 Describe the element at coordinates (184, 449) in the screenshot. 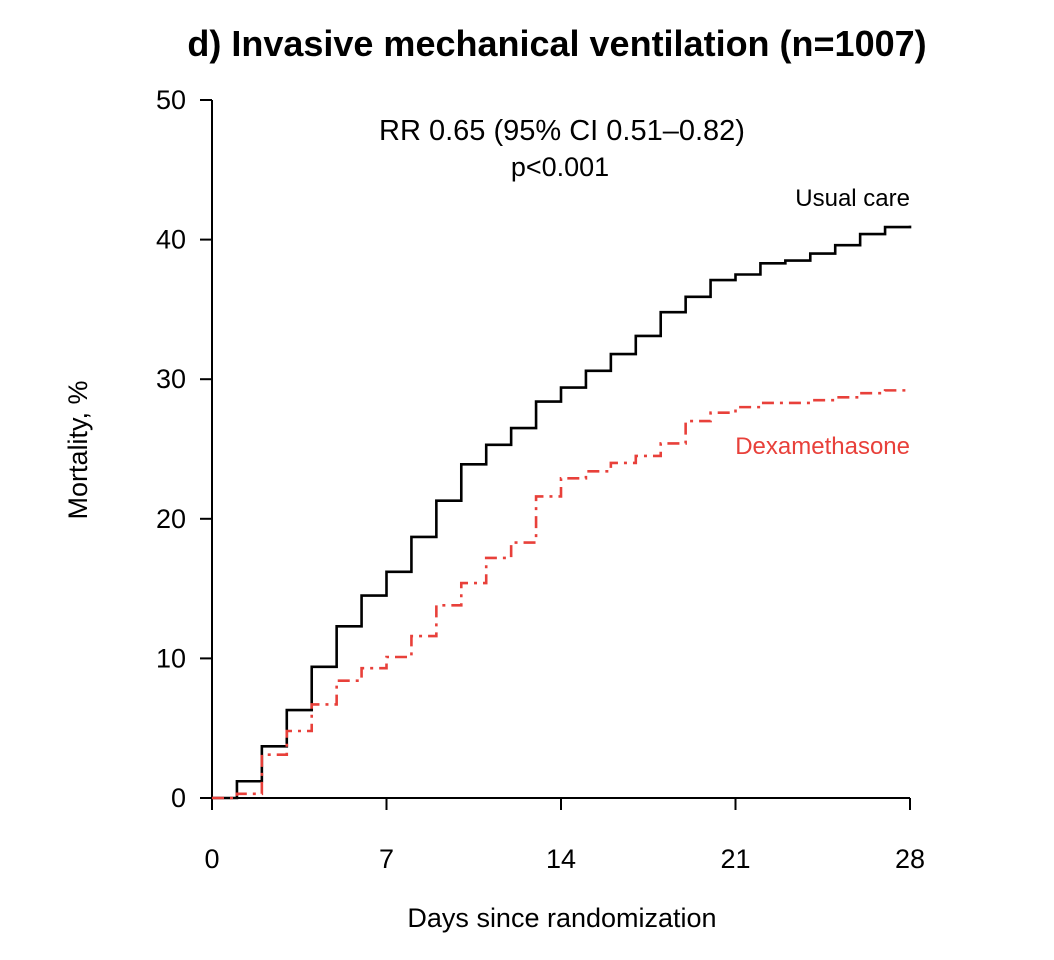

I see `y-axis: 0 10 20 30 40 50` at that location.